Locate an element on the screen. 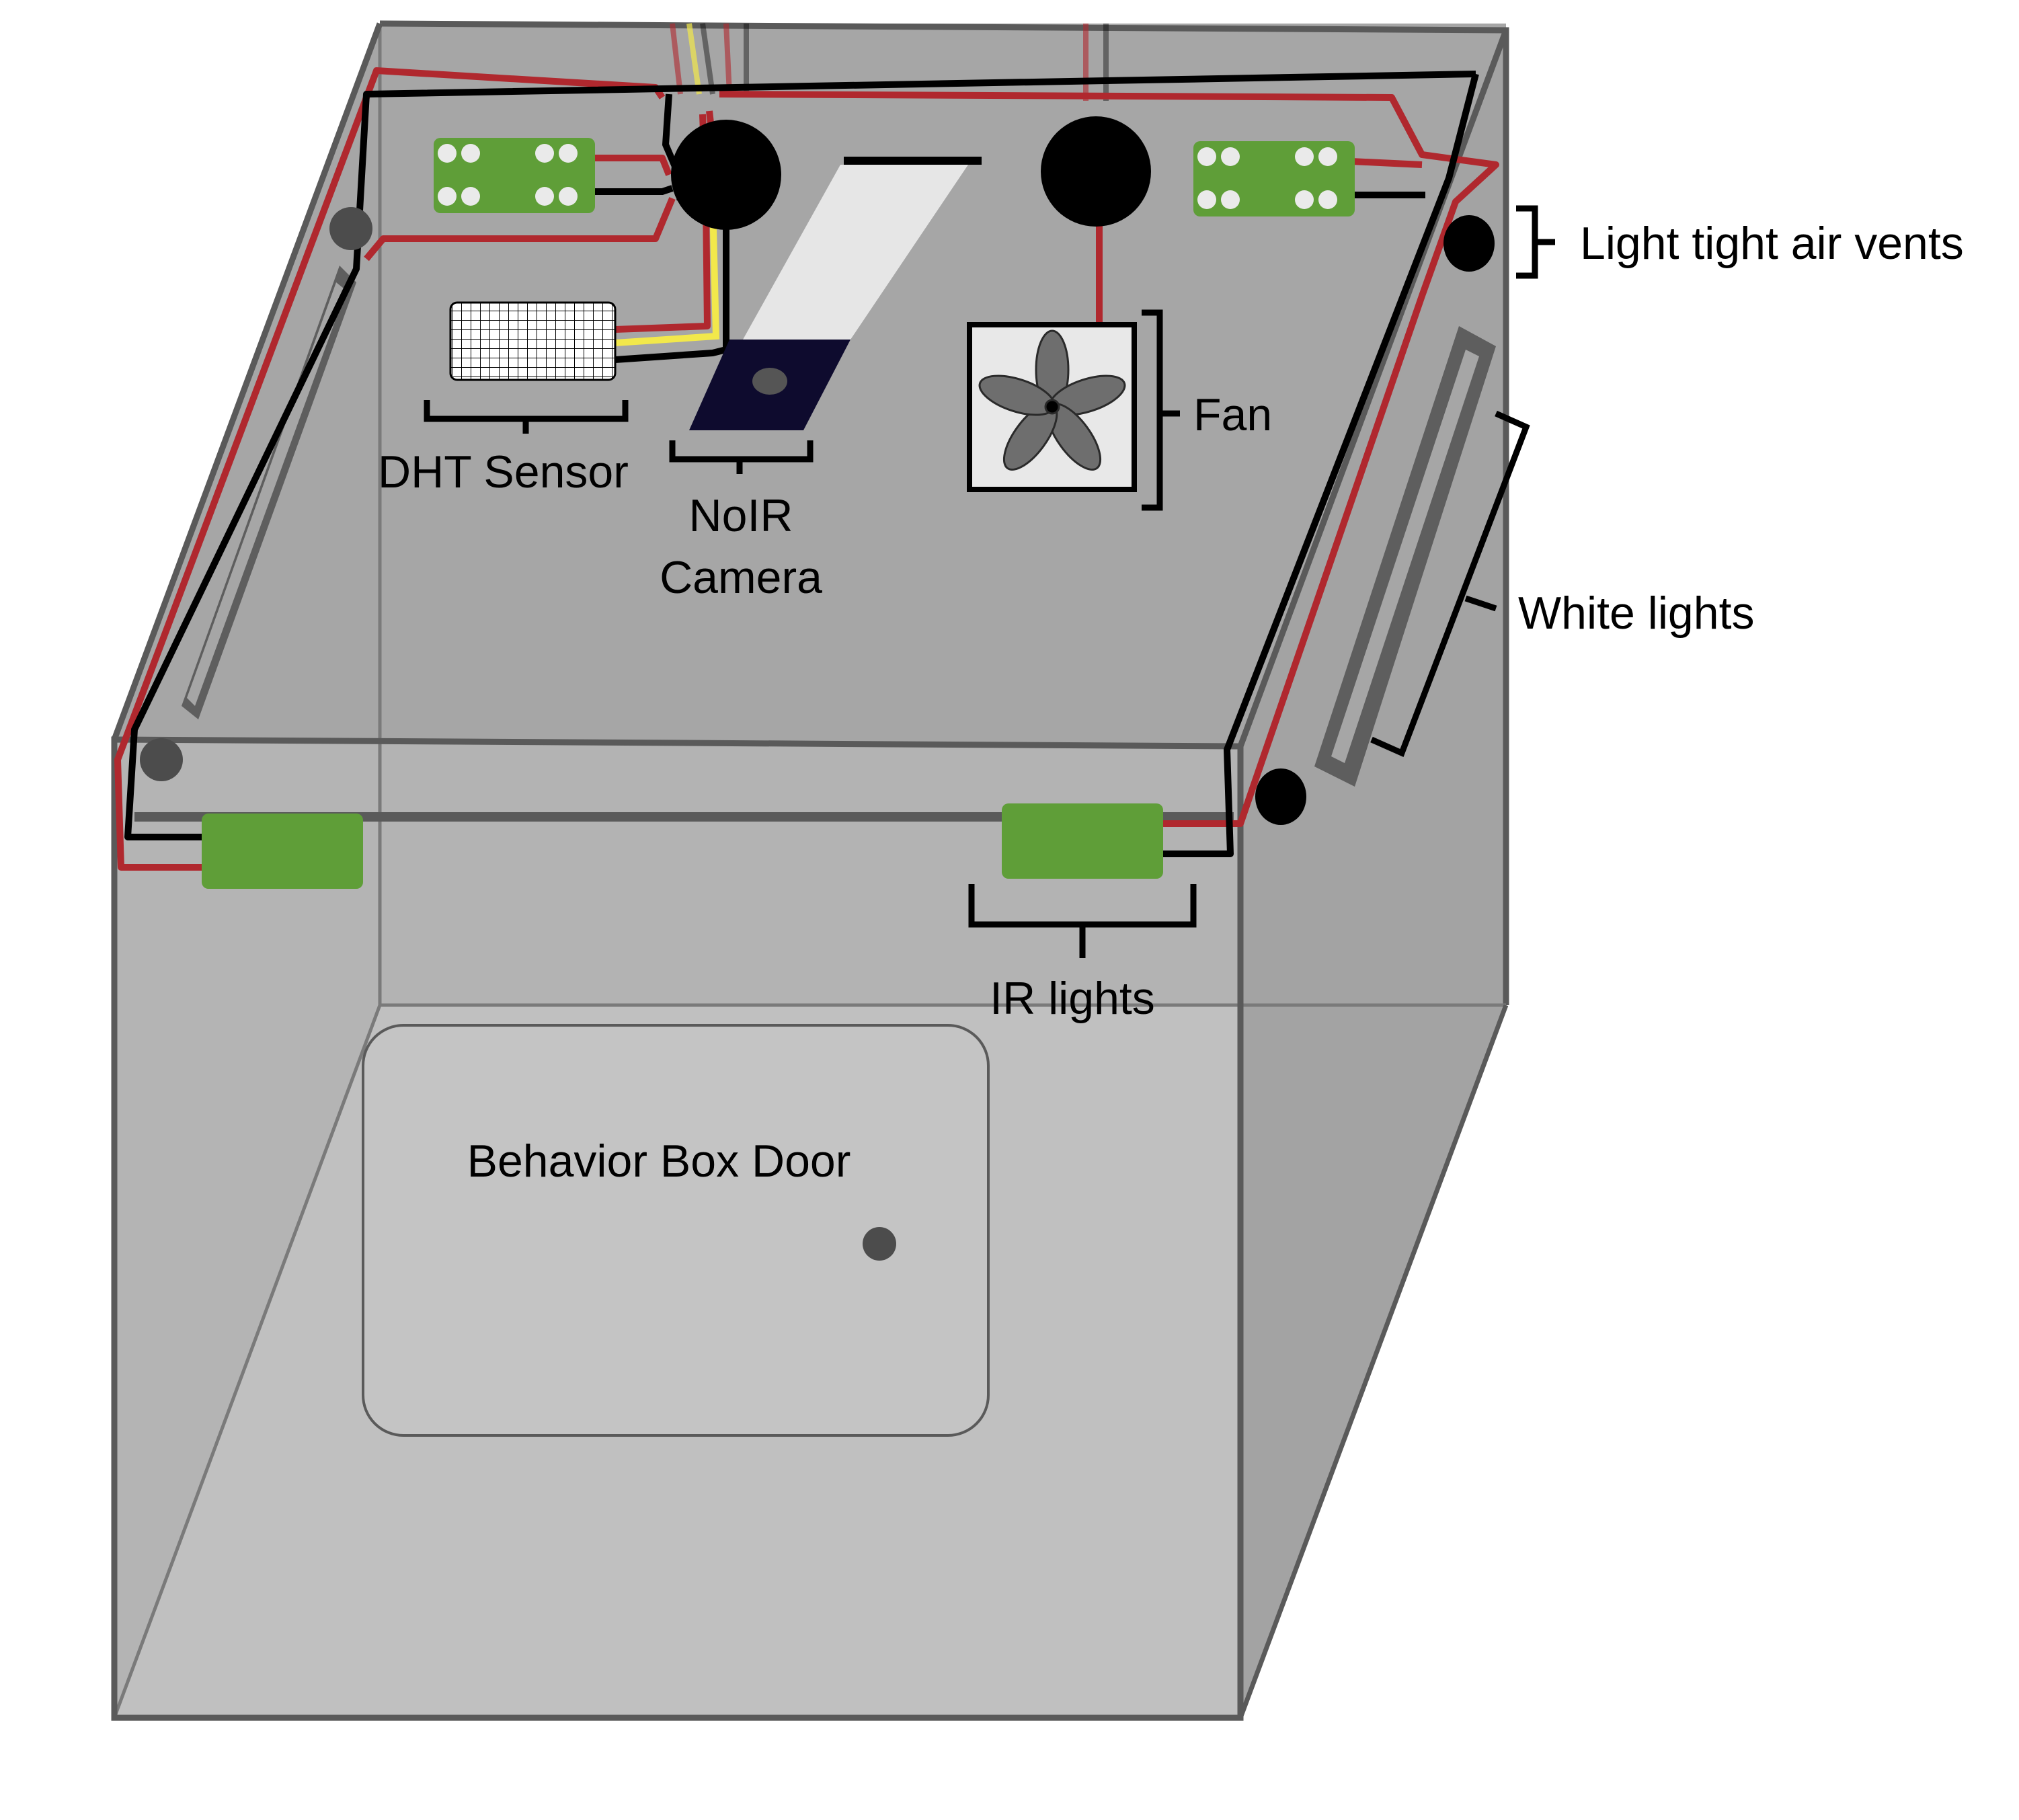 The image size is (2019, 1820). fan is located at coordinates (1052, 407).